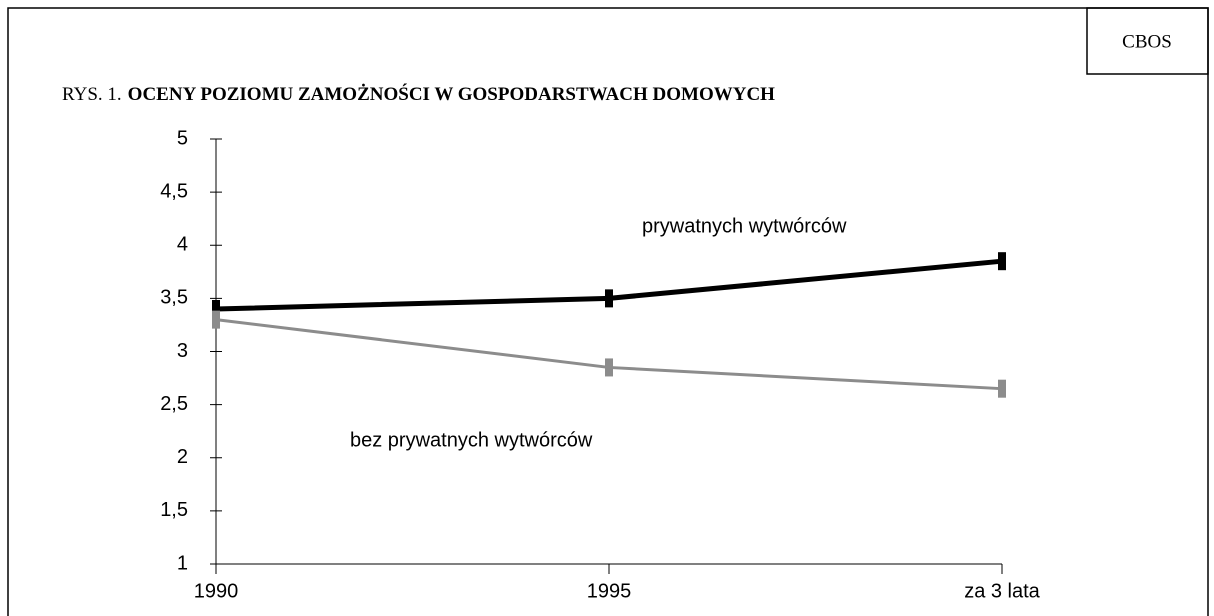 The height and width of the screenshot is (616, 1214). I want to click on x-tick-label: 1995, so click(609, 591).